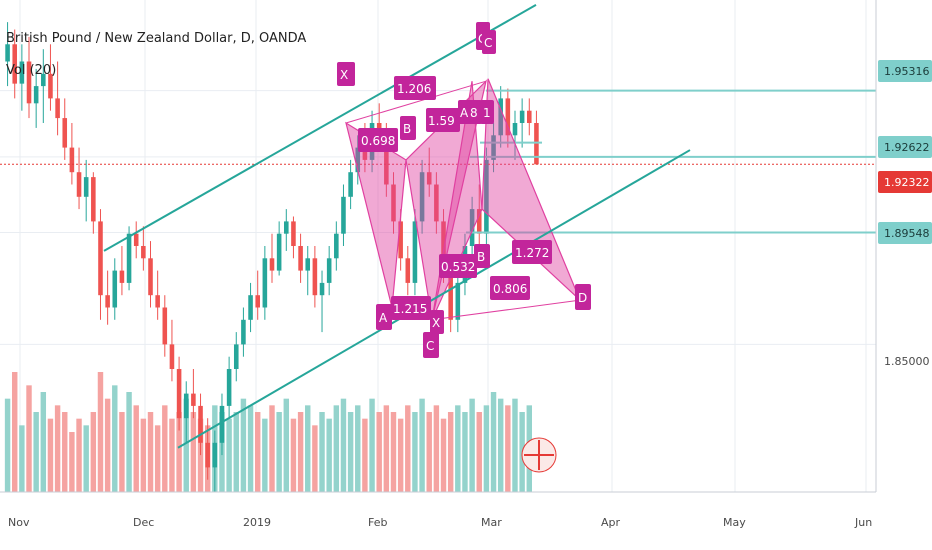 The height and width of the screenshot is (550, 932). I want to click on tag-x1-bg, so click(346, 74).